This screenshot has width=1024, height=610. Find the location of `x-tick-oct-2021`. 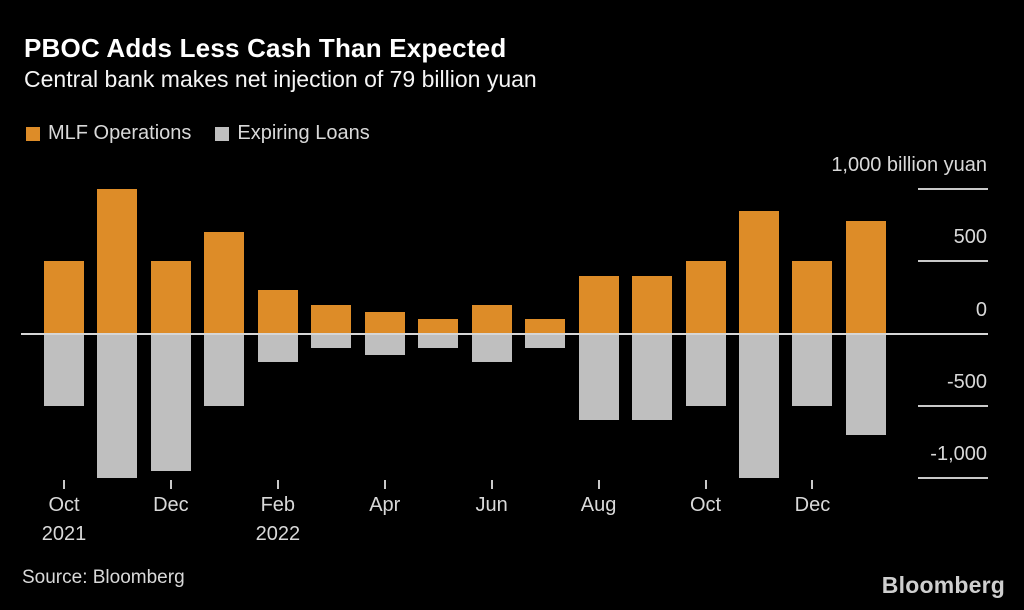

x-tick-oct-2021 is located at coordinates (64, 484).